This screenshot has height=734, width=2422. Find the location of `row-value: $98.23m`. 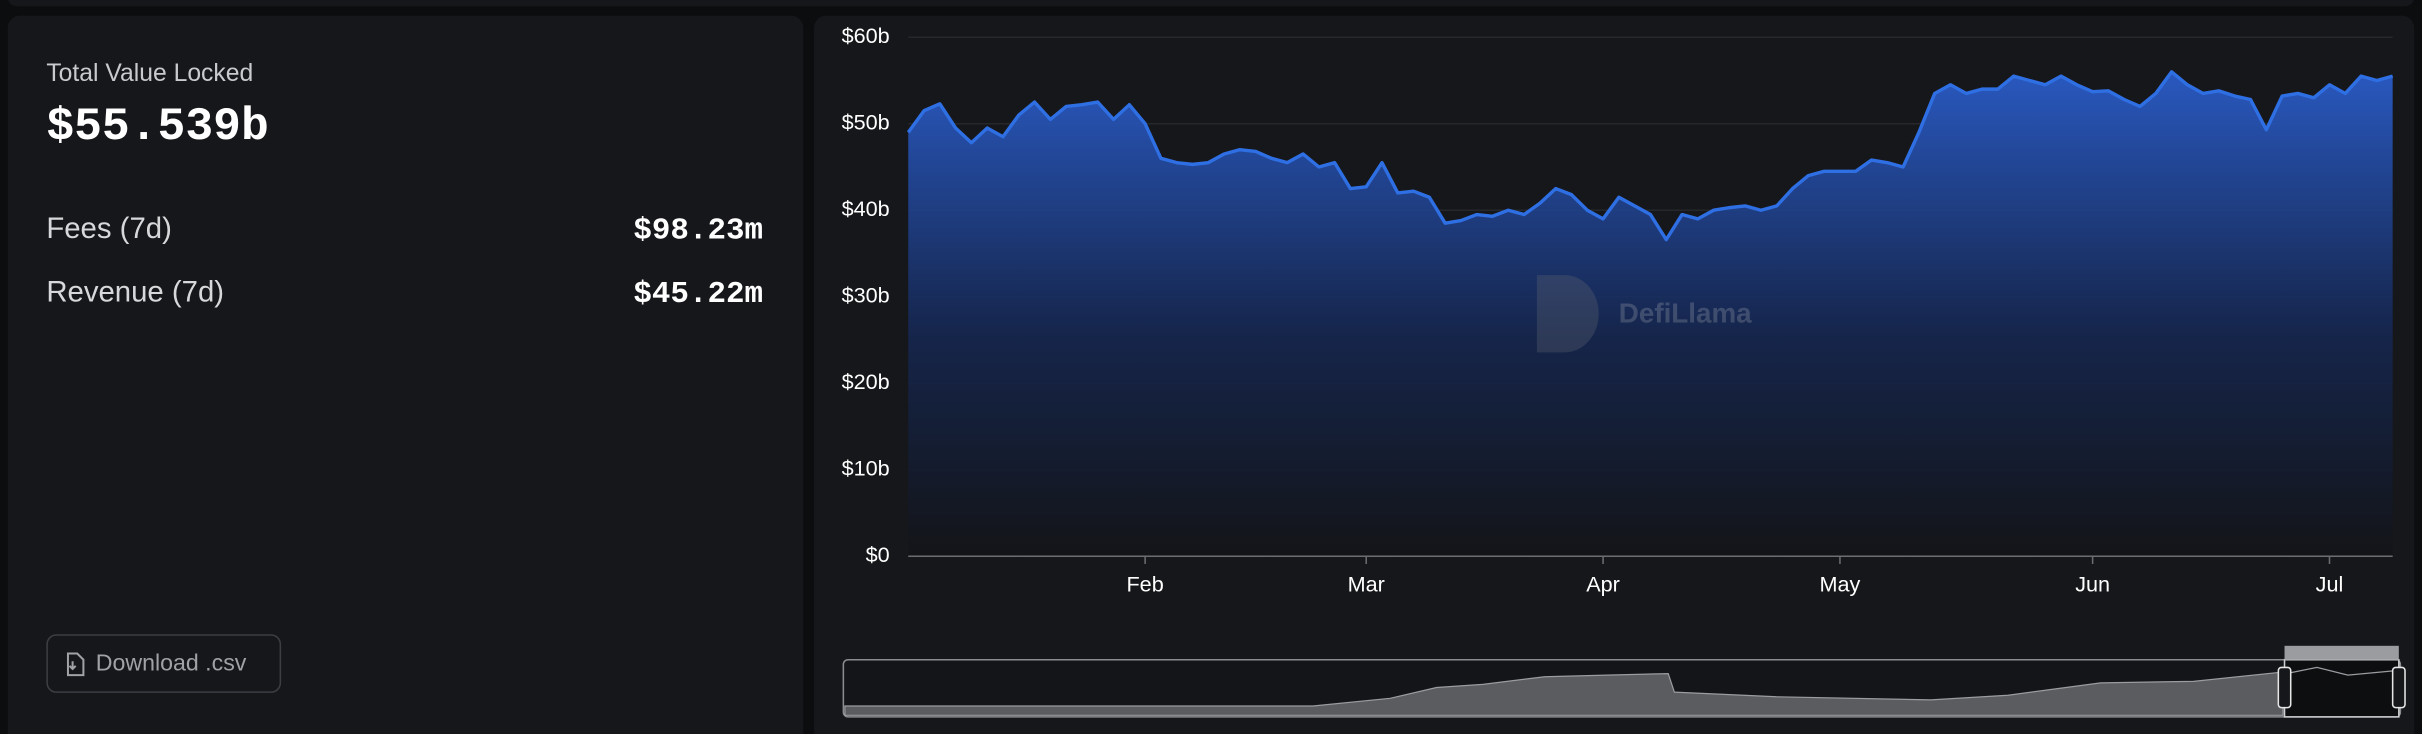

row-value: $98.23m is located at coordinates (698, 230).